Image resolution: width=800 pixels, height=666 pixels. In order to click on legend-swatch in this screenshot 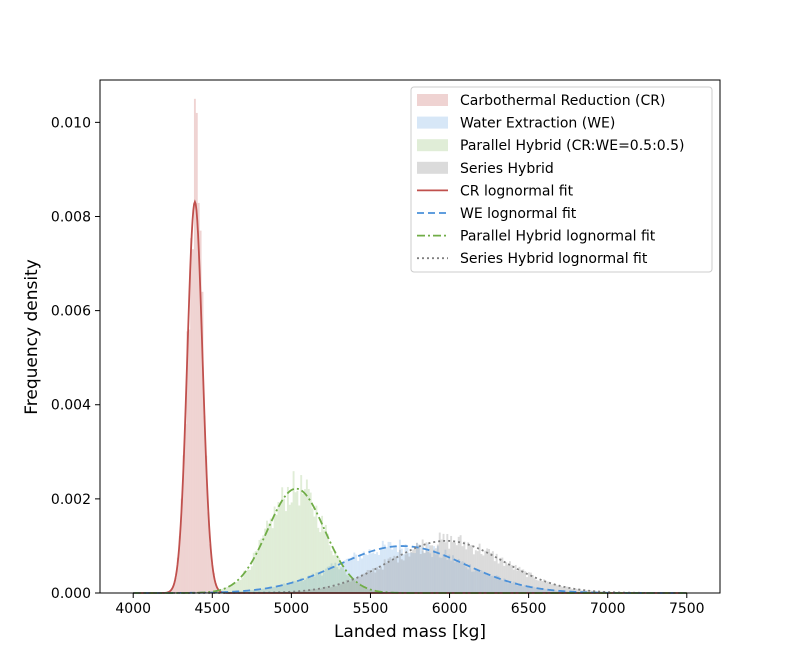, I will do `click(432, 145)`.